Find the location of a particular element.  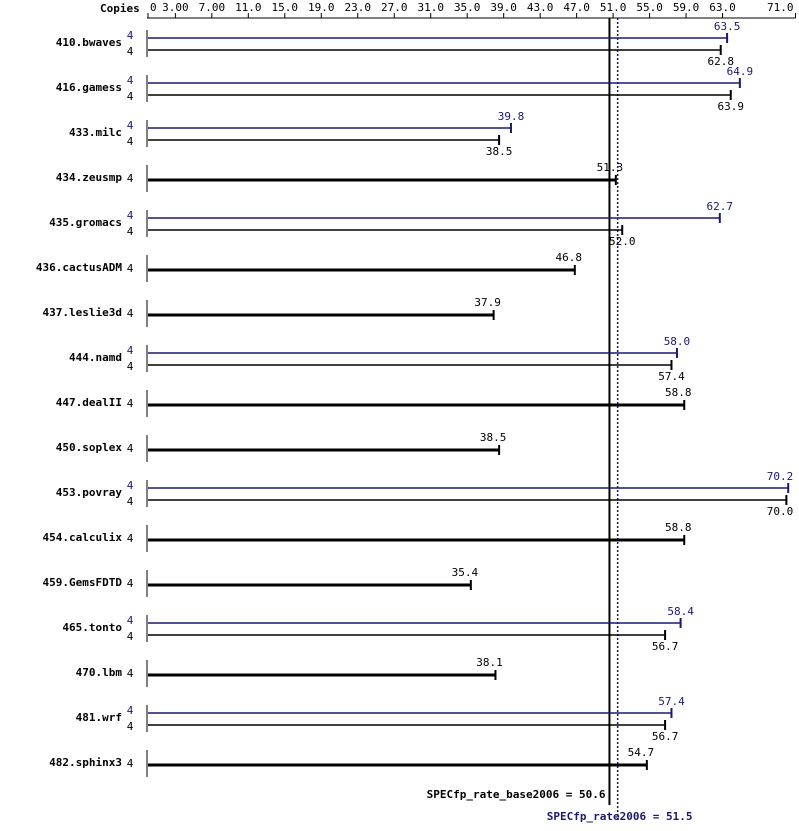

x-tick-label: 39.0 is located at coordinates (503, 7).